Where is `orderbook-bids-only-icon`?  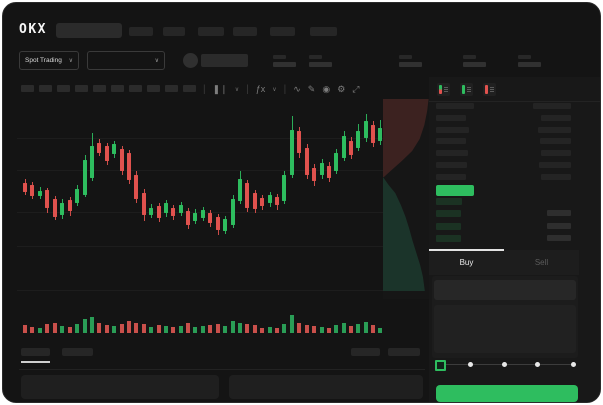 orderbook-bids-only-icon is located at coordinates (466, 89).